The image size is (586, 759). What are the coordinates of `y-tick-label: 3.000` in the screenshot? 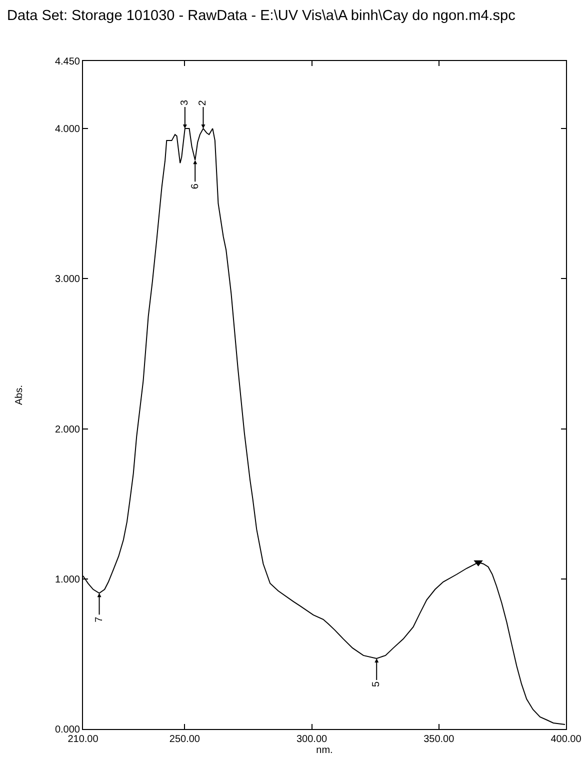 It's located at (67, 280).